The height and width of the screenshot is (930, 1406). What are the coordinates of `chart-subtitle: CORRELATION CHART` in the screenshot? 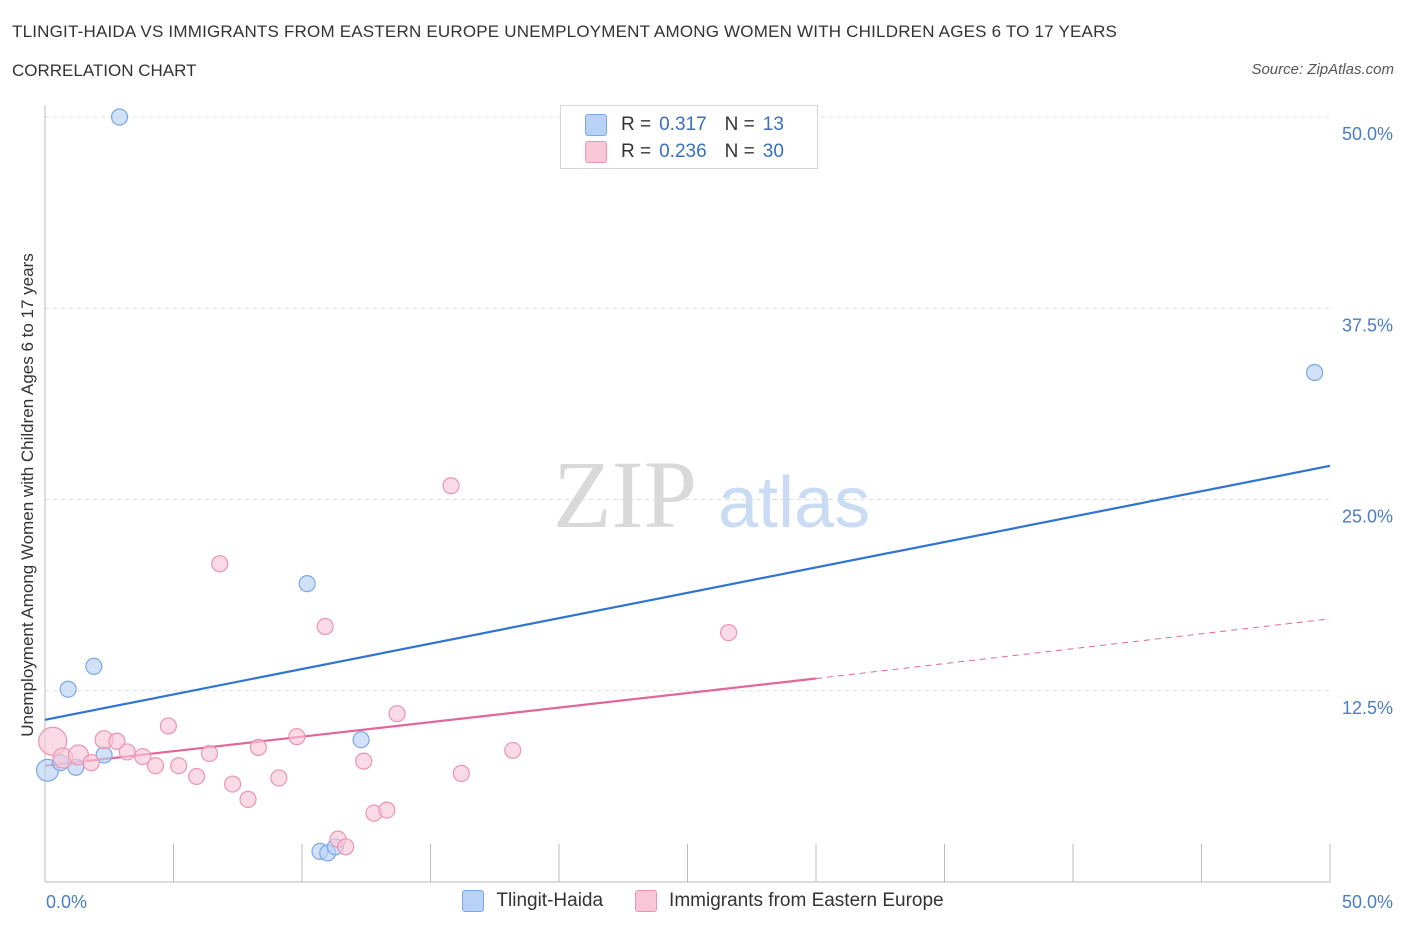 It's located at (104, 70).